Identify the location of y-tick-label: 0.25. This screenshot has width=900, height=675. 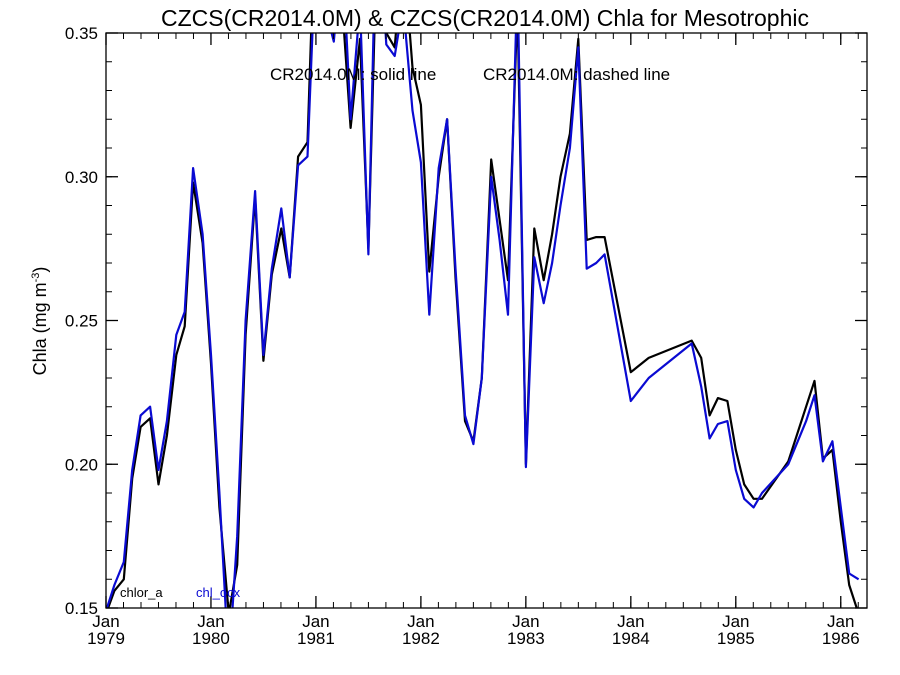
(81, 321).